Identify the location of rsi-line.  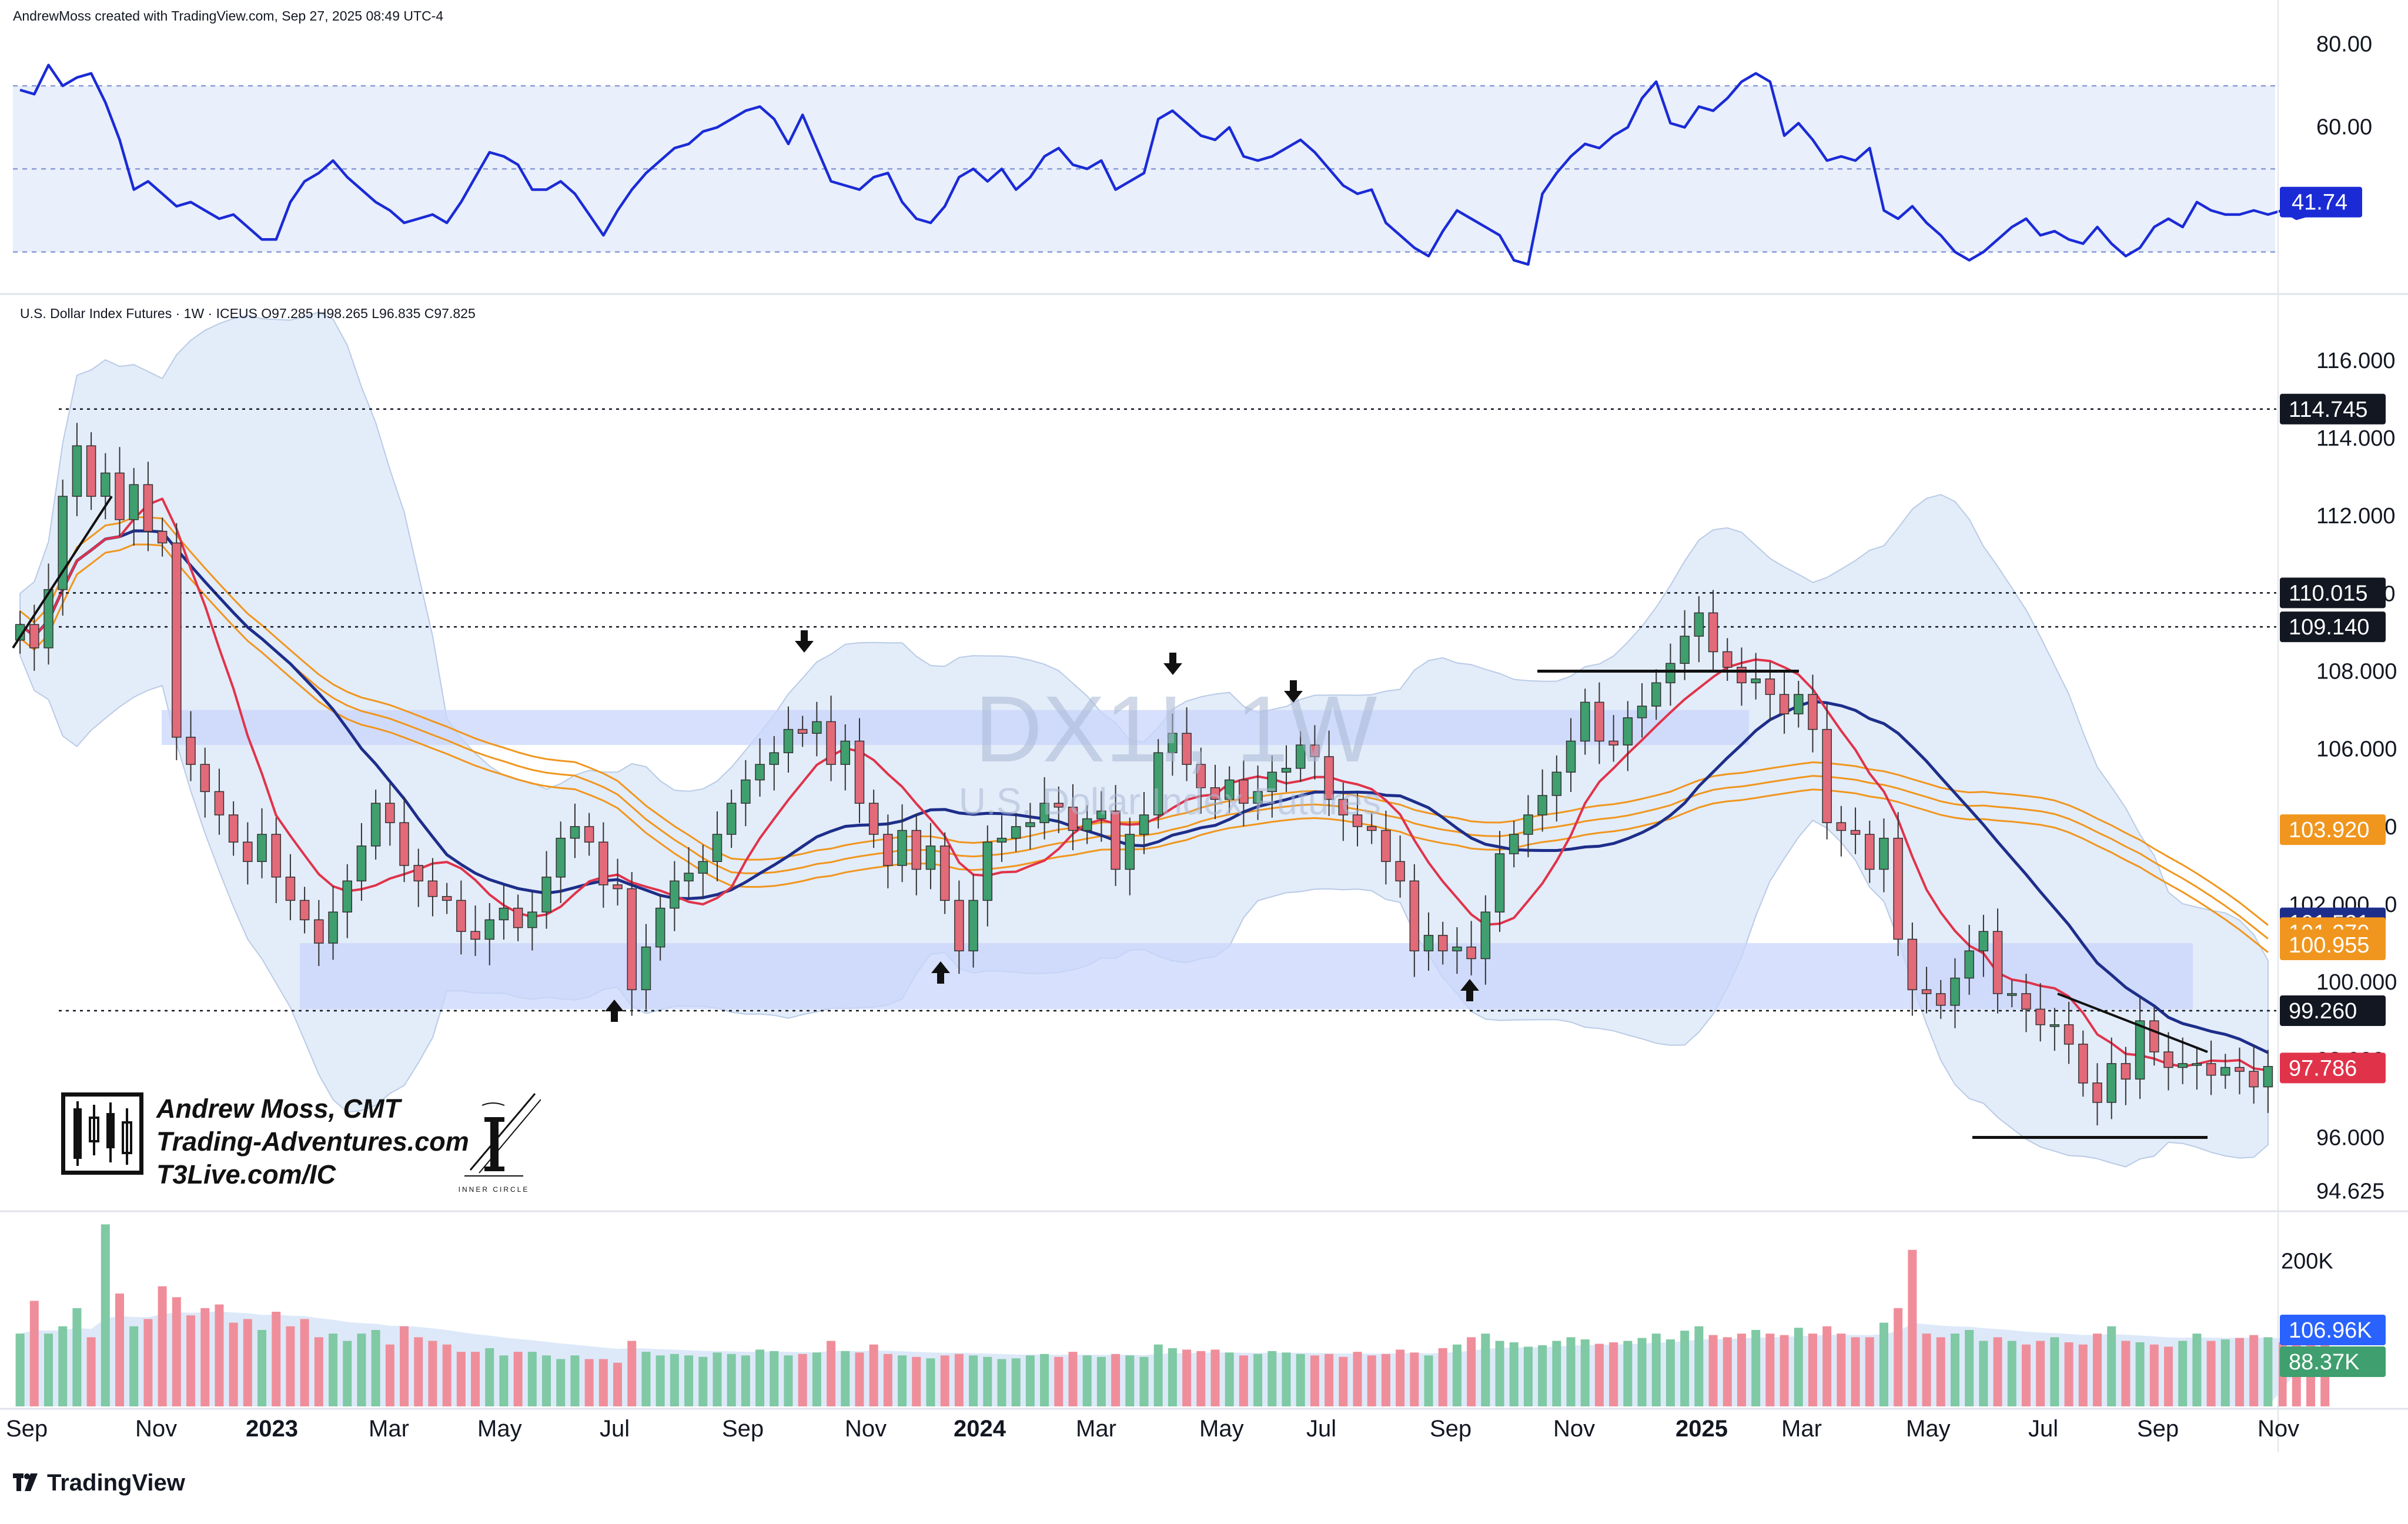
(1172, 164).